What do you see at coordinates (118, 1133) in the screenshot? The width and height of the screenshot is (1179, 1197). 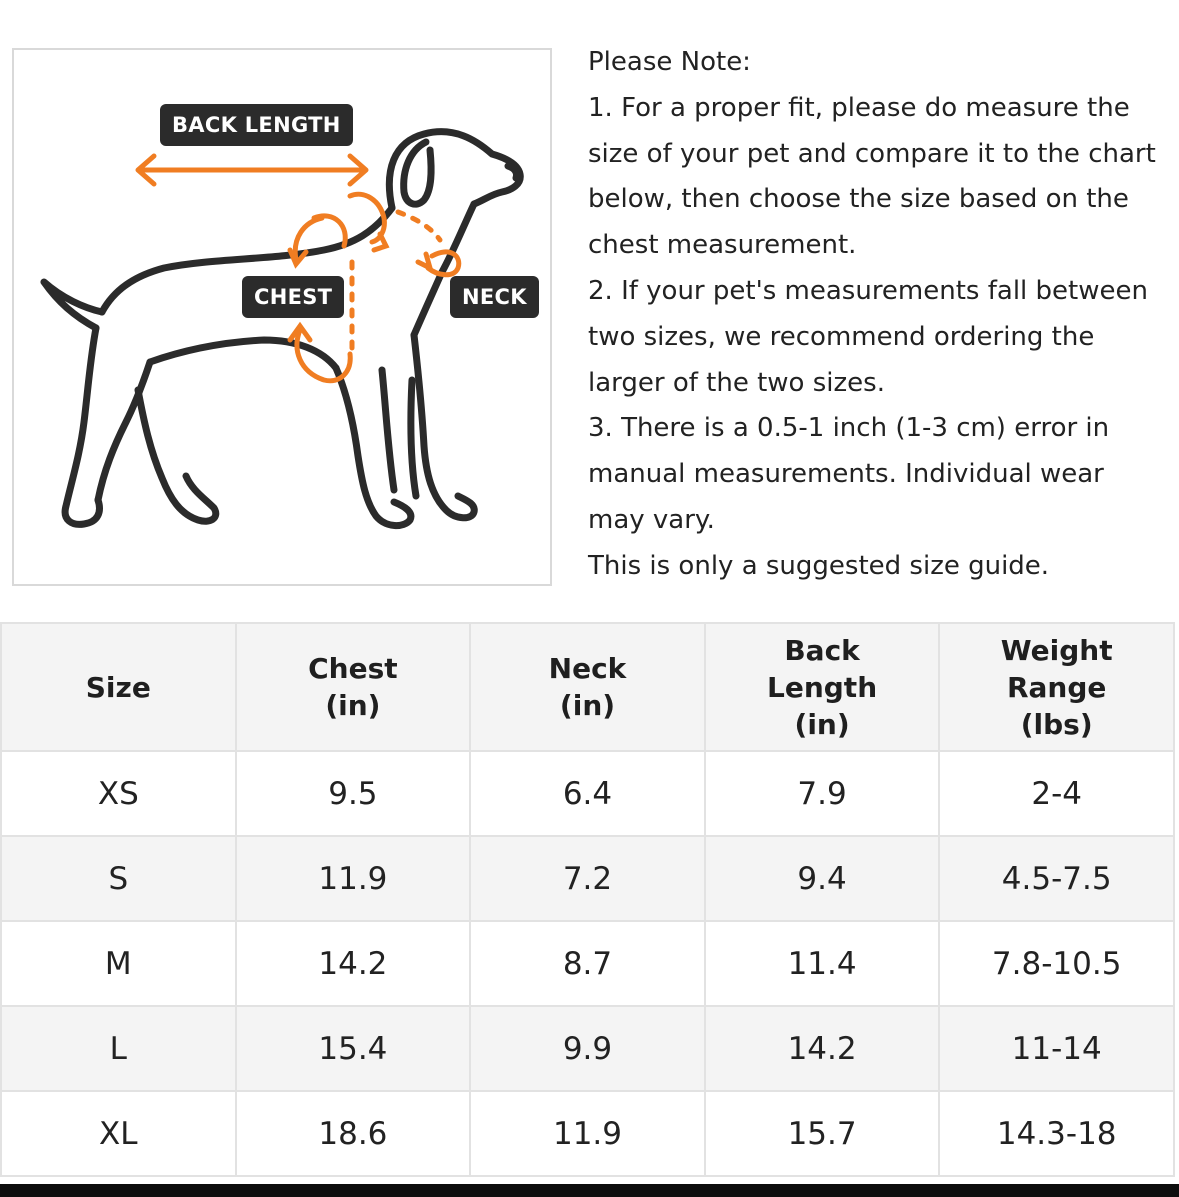 I see `cell-size: XL` at bounding box center [118, 1133].